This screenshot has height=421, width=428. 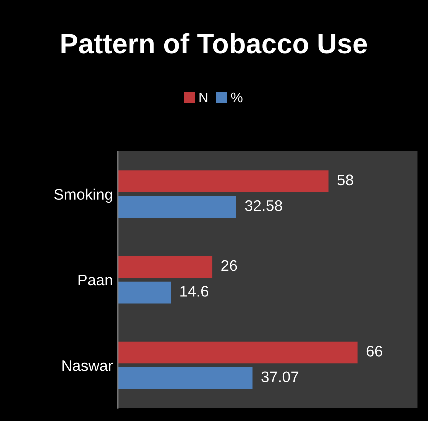 I want to click on data-label: 58, so click(x=346, y=180).